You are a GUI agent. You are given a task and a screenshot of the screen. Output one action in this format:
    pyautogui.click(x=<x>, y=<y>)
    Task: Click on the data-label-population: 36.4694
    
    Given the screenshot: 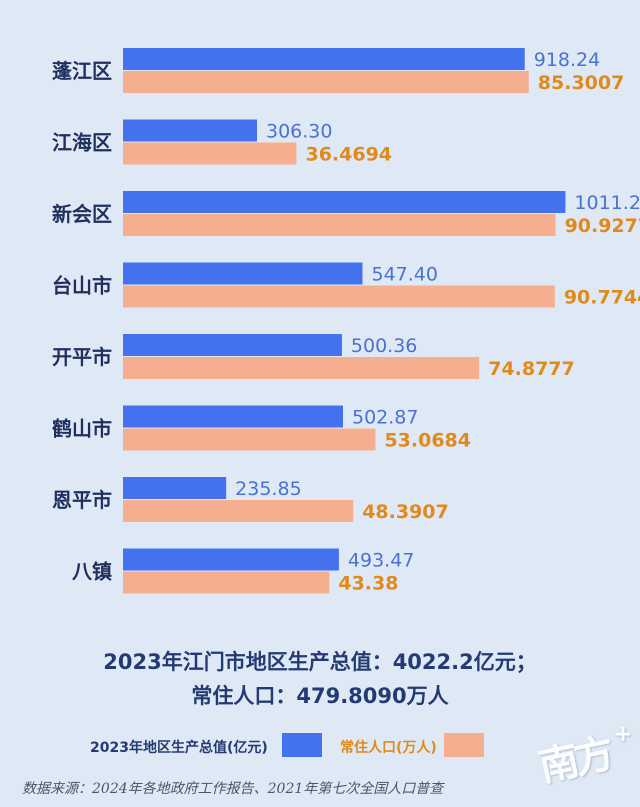 What is the action you would take?
    pyautogui.click(x=348, y=155)
    